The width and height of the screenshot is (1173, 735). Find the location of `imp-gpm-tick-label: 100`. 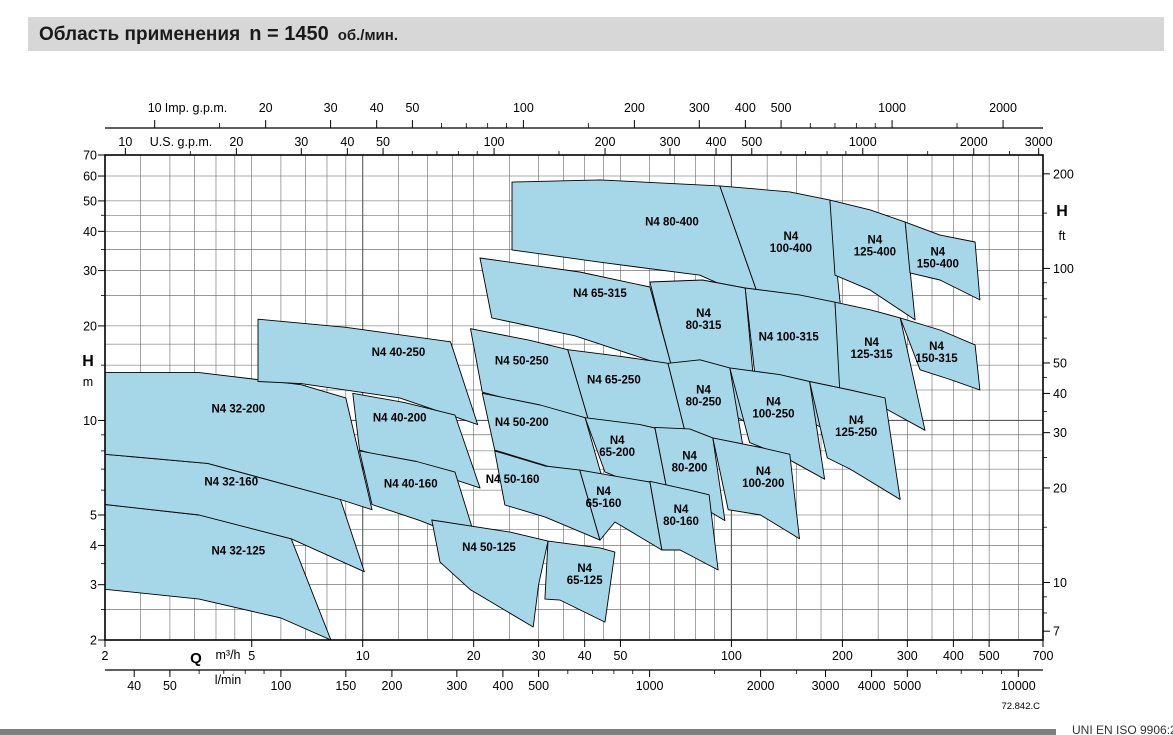

imp-gpm-tick-label: 100 is located at coordinates (523, 108).